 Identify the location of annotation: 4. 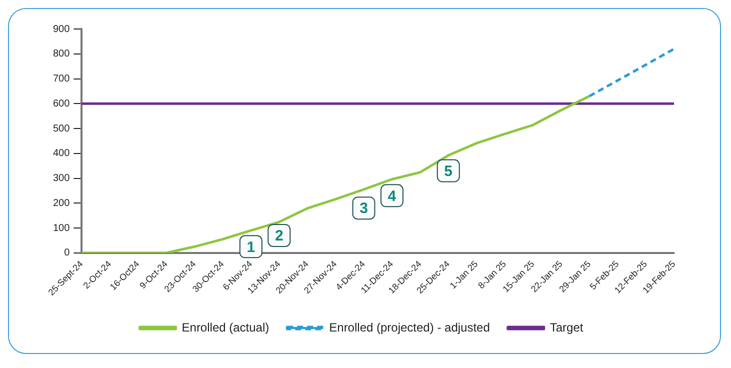
(392, 196).